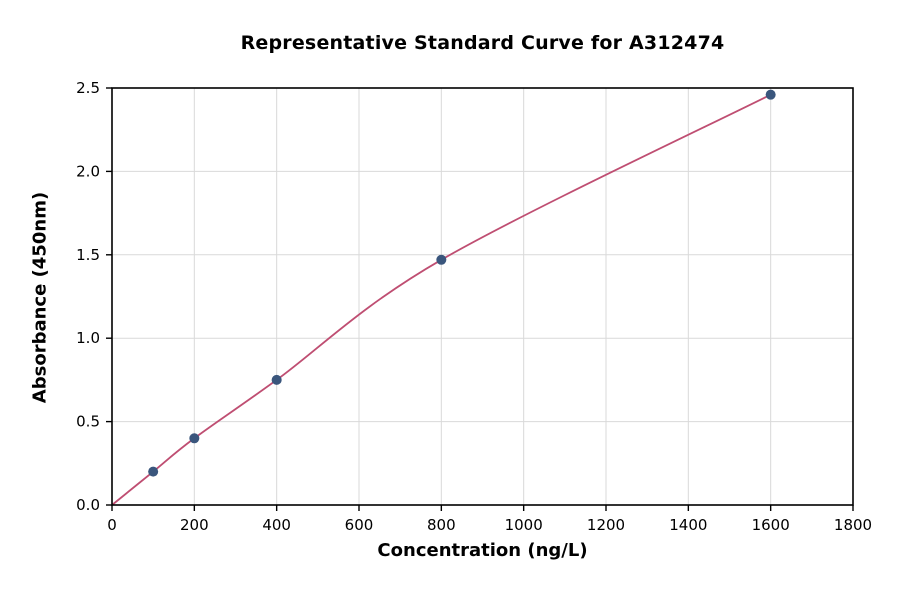 This screenshot has height=594, width=900. What do you see at coordinates (276, 525) in the screenshot?
I see `x-tick-label: 400` at bounding box center [276, 525].